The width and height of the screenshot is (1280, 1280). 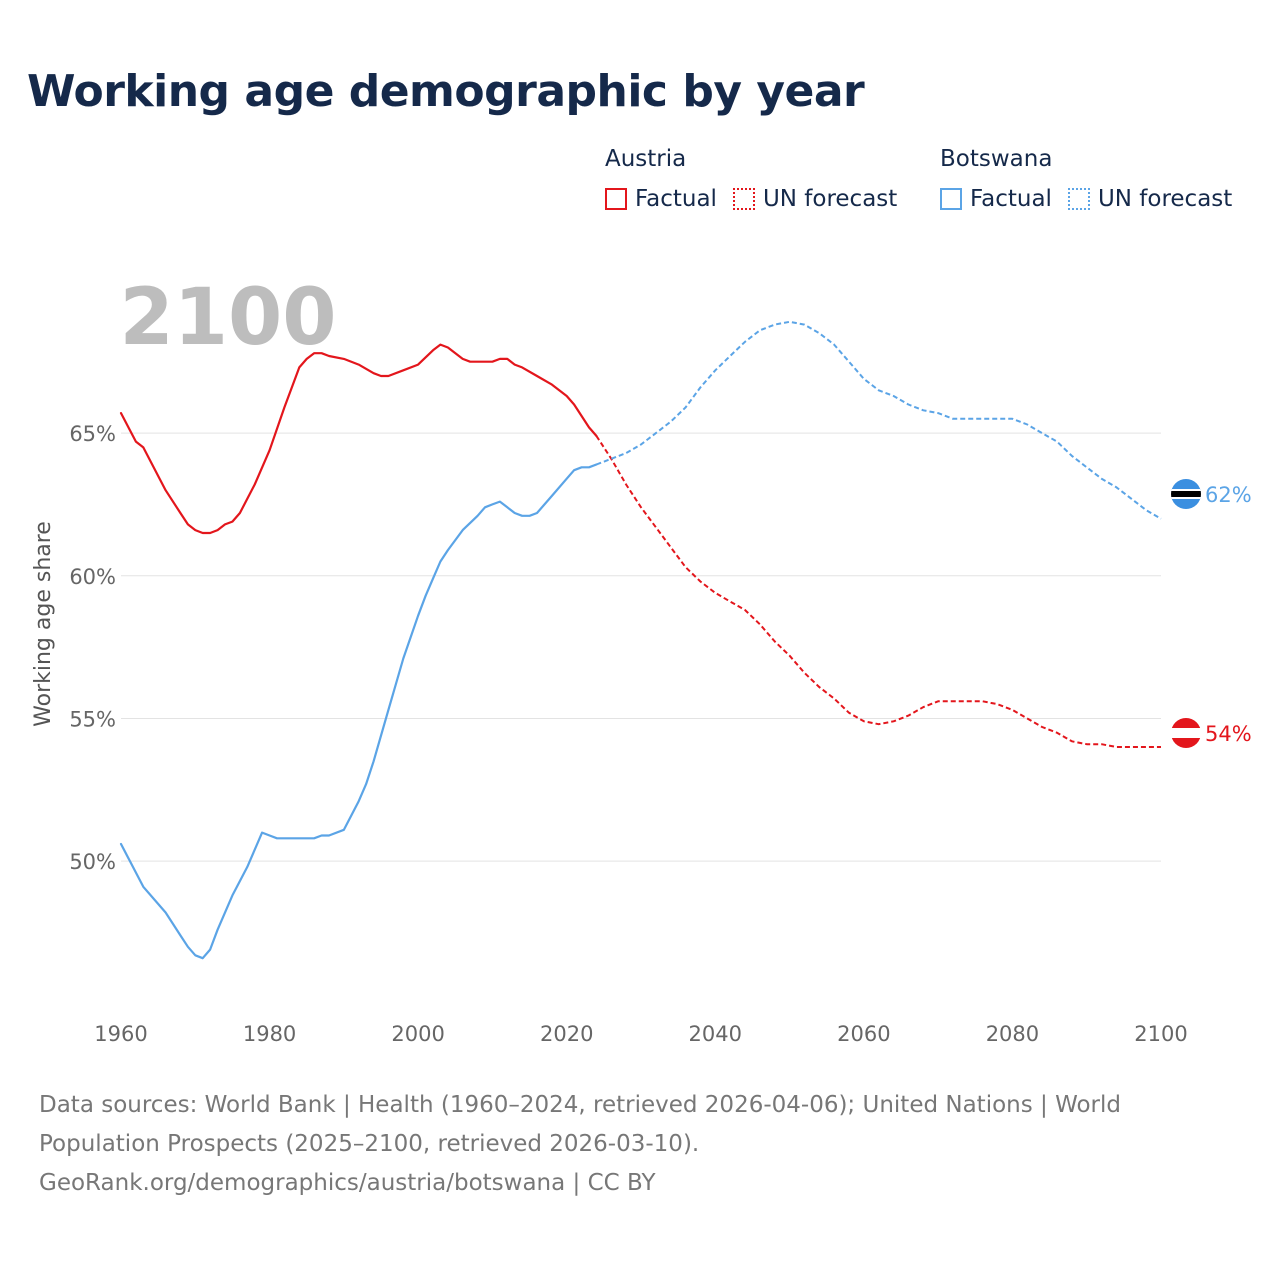 I want to click on series-line-austria-forecast, so click(x=878, y=591).